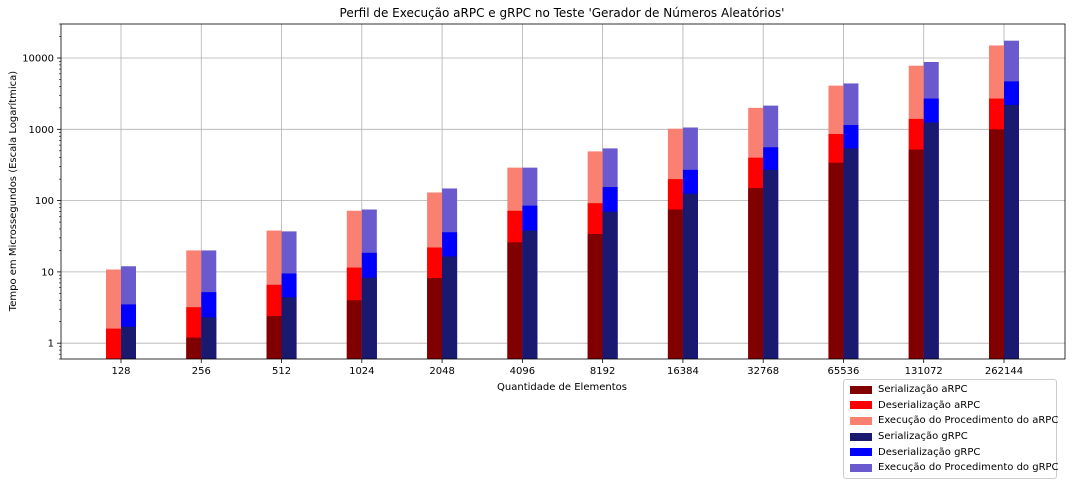  Describe the element at coordinates (923, 390) in the screenshot. I see `legend-label: Serialização aRPC` at that location.